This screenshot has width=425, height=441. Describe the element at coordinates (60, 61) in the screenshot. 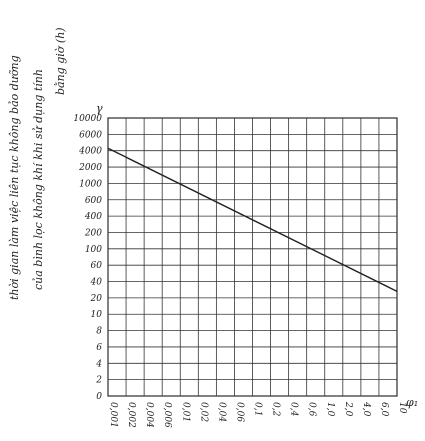

I see `y-axis-title: bằng giờ (h)` at that location.